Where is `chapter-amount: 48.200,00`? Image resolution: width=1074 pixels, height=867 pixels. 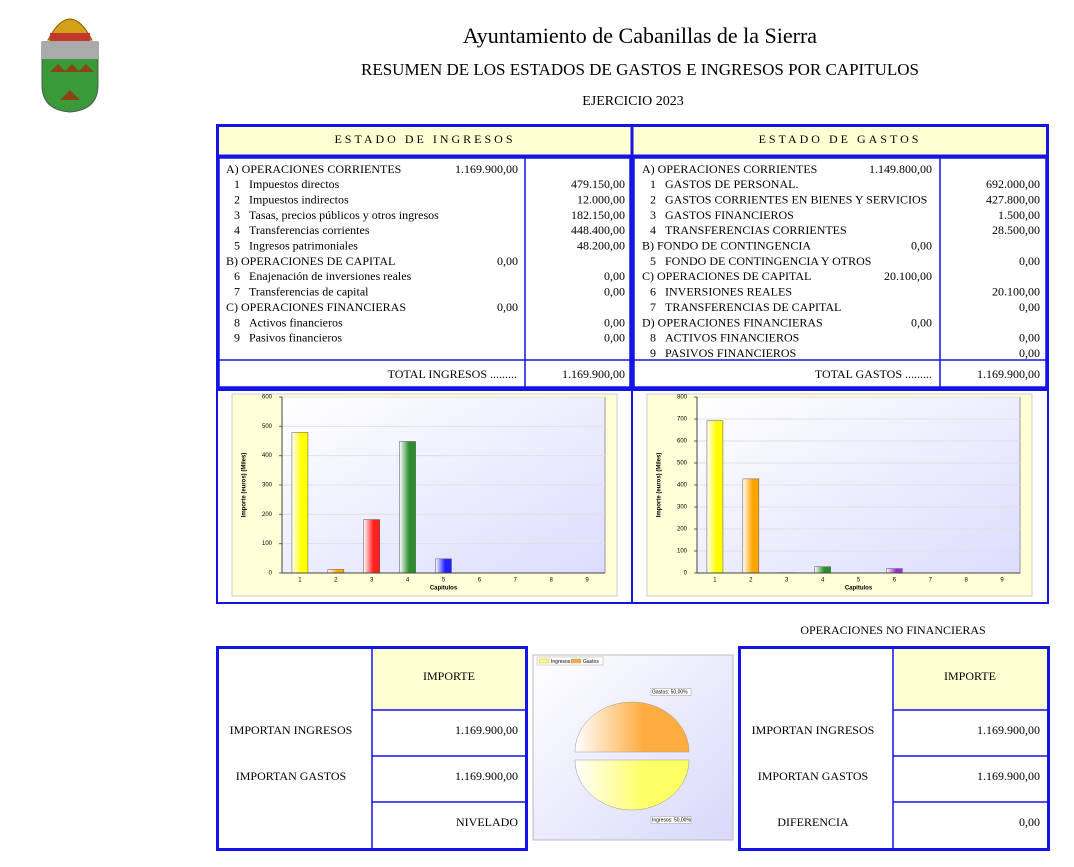 chapter-amount: 48.200,00 is located at coordinates (601, 246).